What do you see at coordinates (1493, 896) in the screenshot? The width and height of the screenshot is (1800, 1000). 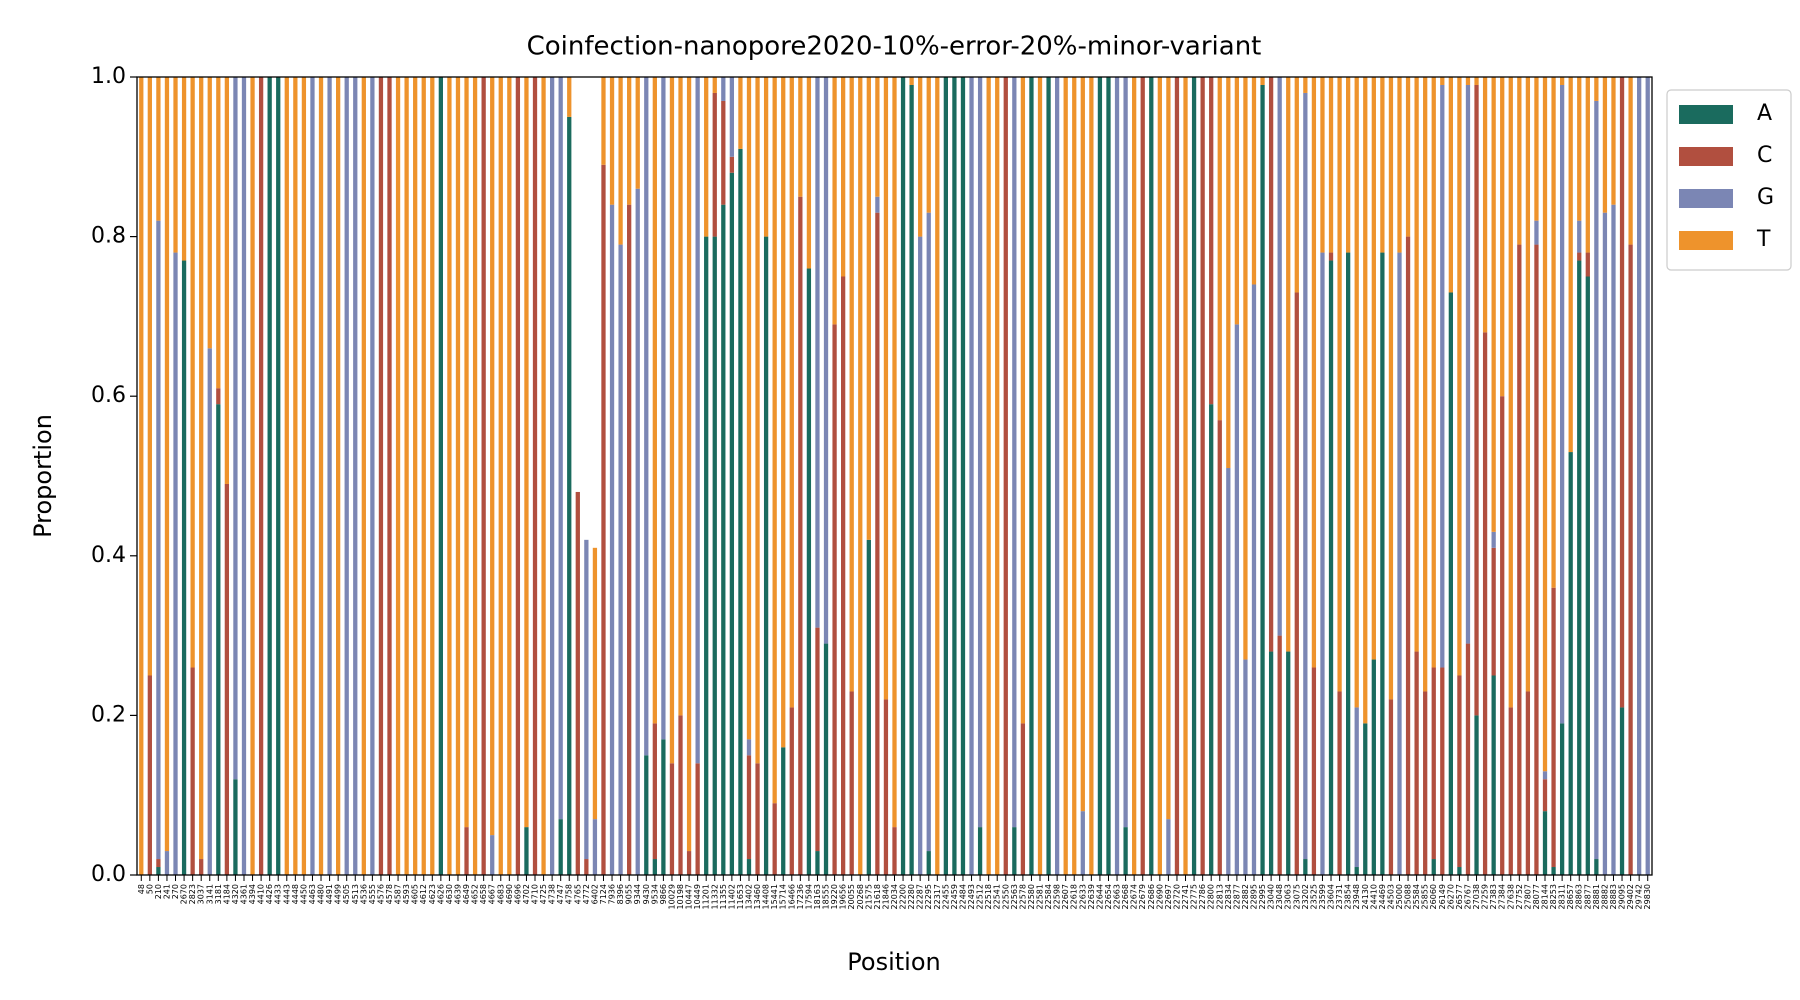 I see `x-tick-label: 27383` at bounding box center [1493, 896].